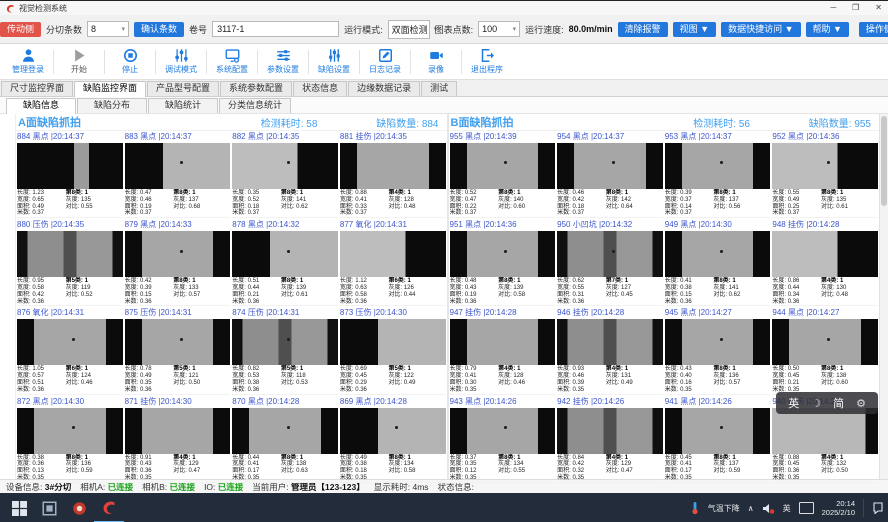  I want to click on toolbar-stop-button: 停止, so click(130, 61).